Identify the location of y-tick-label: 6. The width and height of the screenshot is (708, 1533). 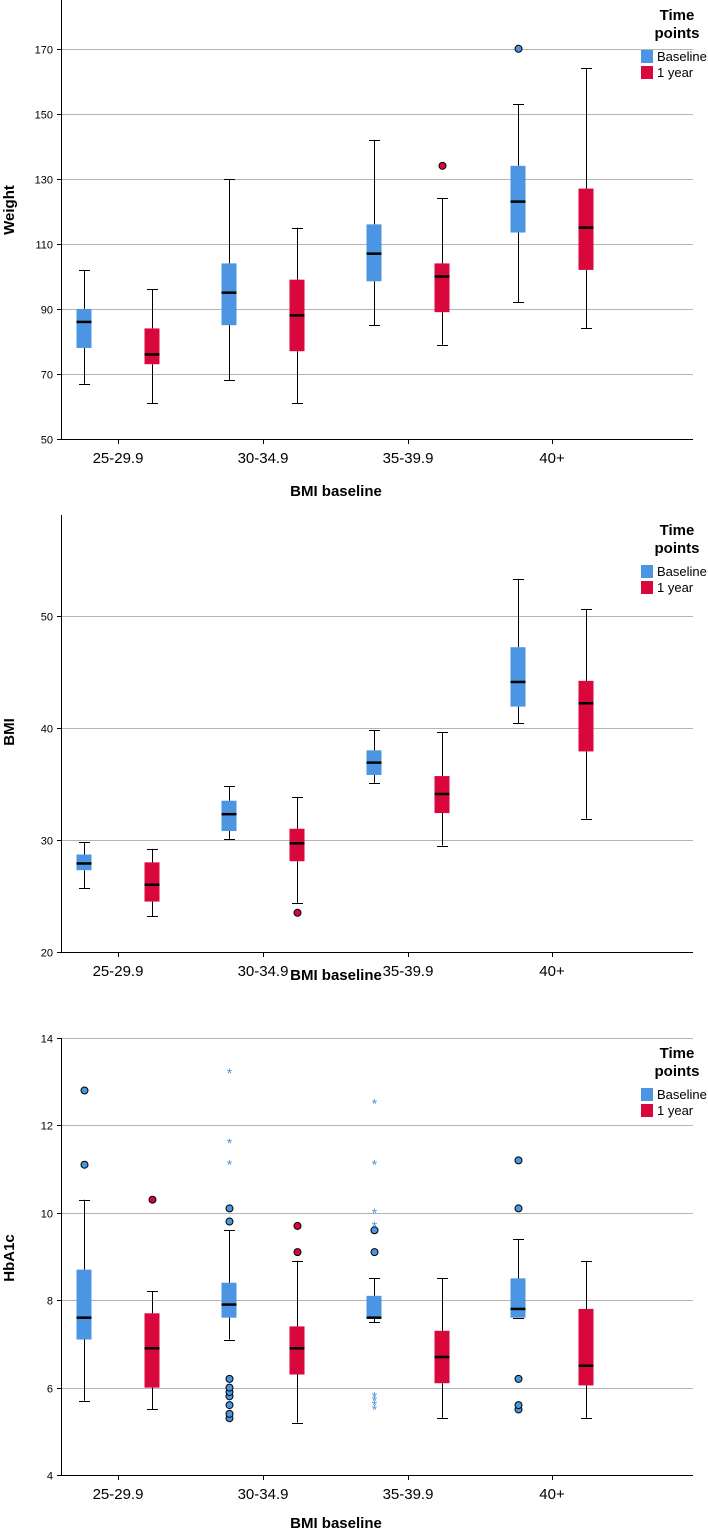
(50, 1390).